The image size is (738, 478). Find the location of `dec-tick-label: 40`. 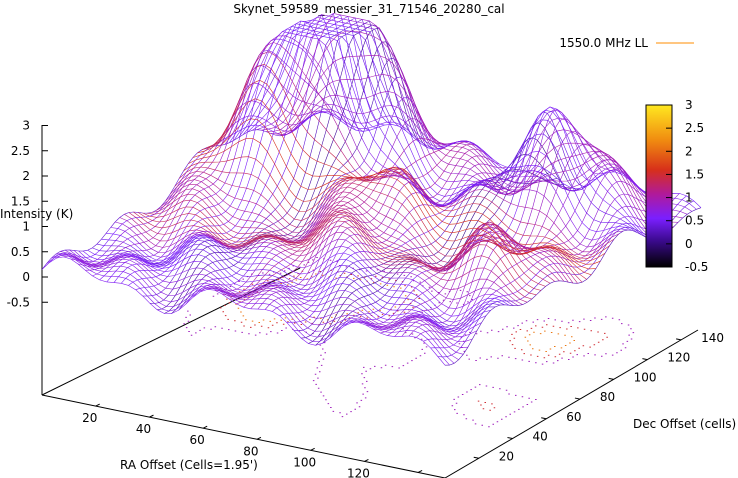

dec-tick-label: 40 is located at coordinates (539, 437).